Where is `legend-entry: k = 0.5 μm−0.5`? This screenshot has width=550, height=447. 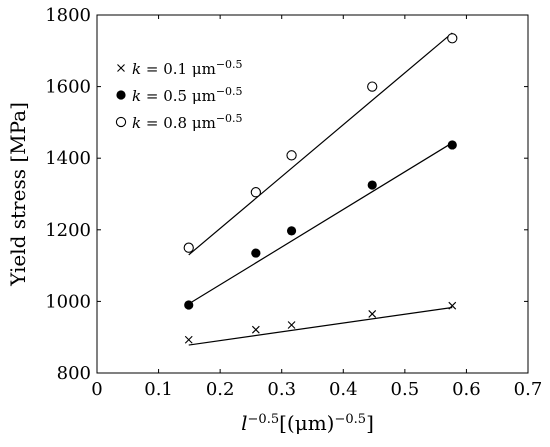 legend-entry: k = 0.5 μm−0.5 is located at coordinates (187, 95).